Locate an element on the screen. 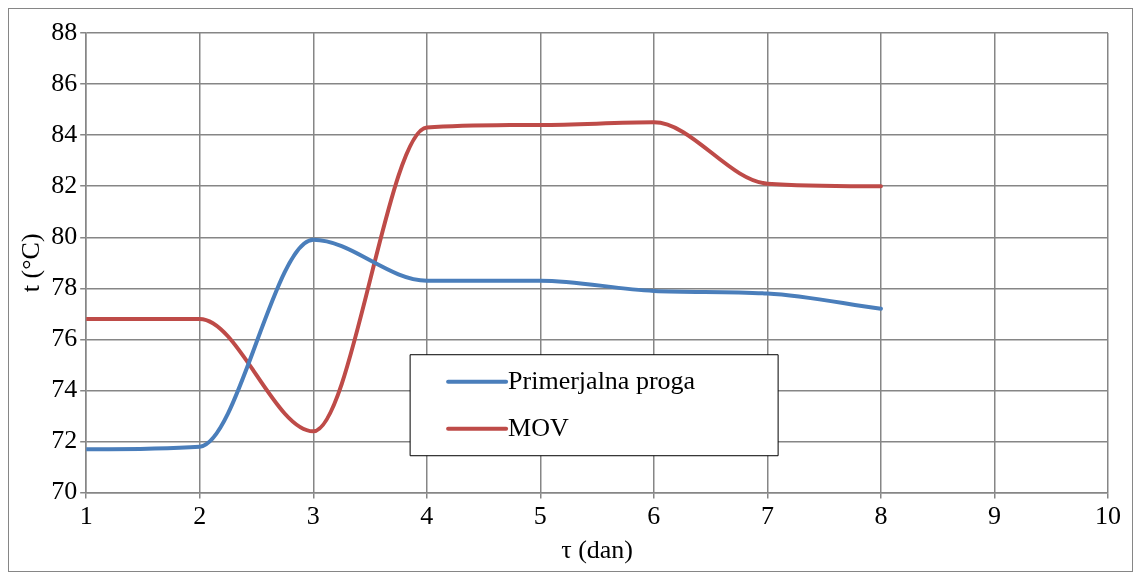 The image size is (1141, 580). x-tick-label: 1 is located at coordinates (86, 516).